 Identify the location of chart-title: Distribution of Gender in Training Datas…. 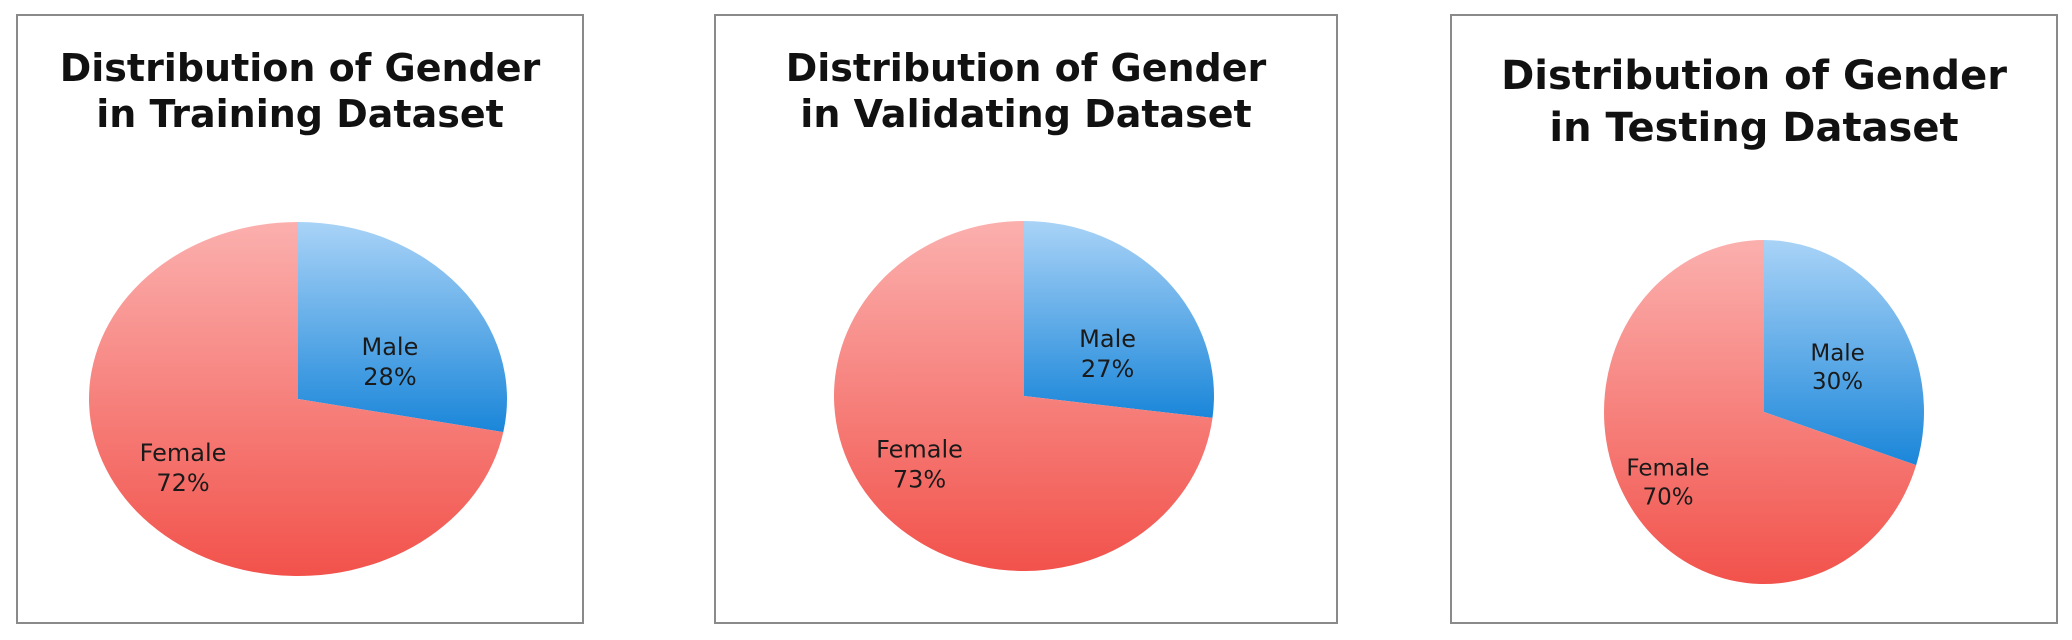
(300, 91).